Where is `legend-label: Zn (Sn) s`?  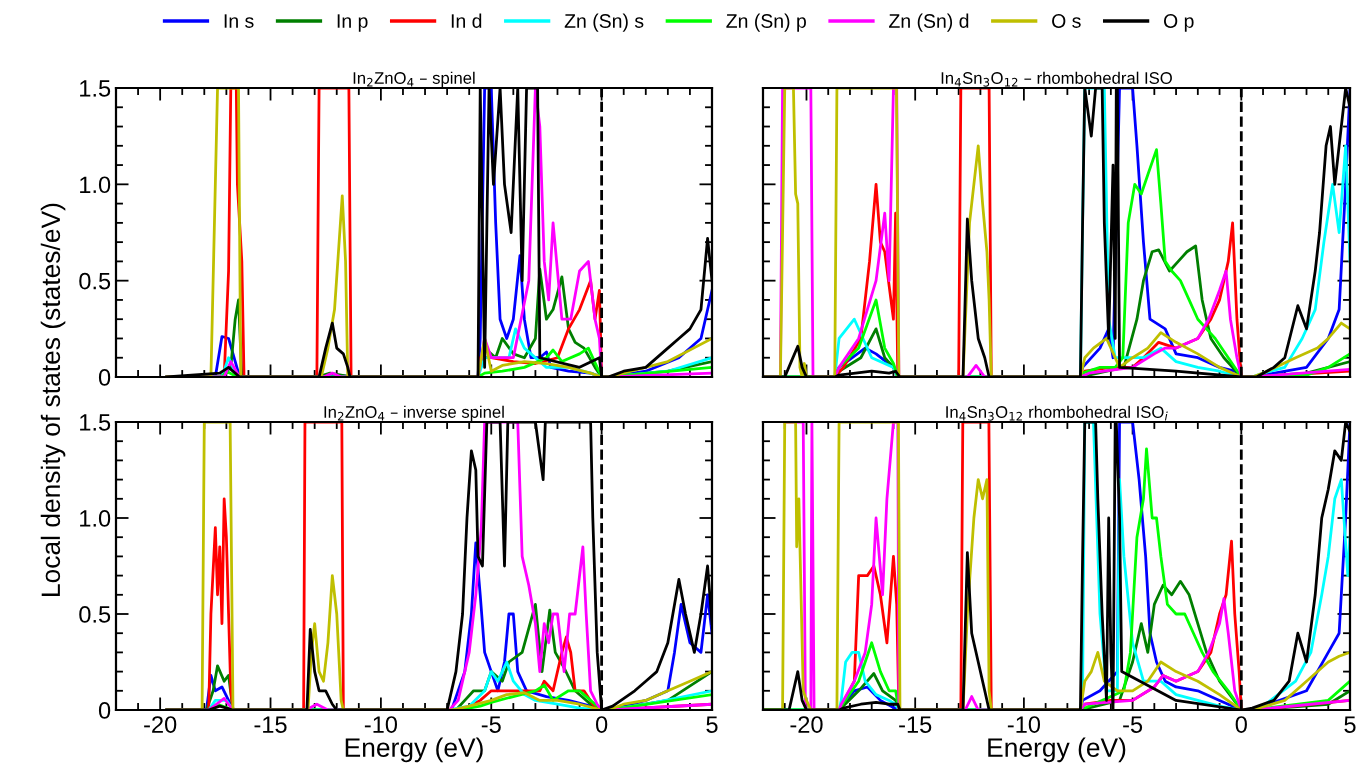
legend-label: Zn (Sn) s is located at coordinates (604, 22).